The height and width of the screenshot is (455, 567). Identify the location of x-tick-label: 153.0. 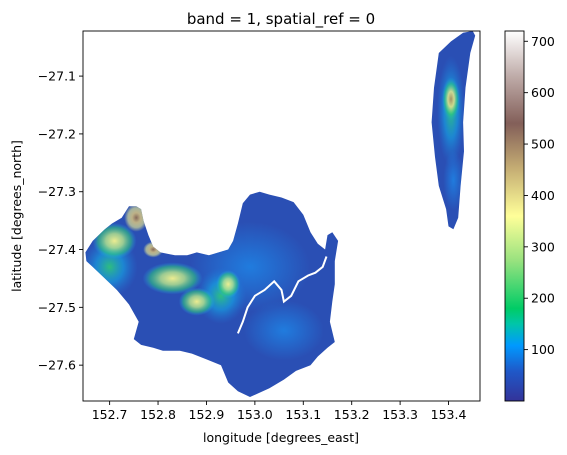
(255, 414).